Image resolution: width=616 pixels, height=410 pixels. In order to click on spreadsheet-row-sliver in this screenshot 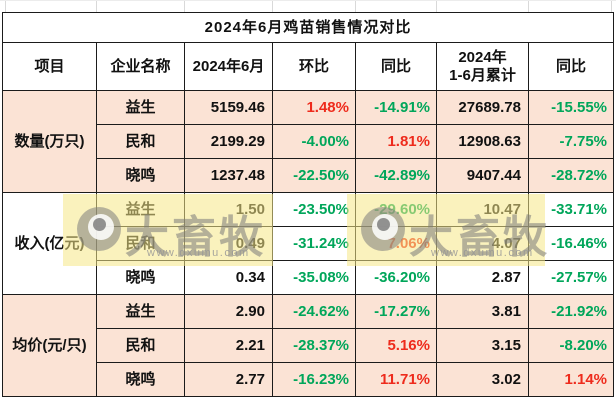, I will do `click(308, 6)`.